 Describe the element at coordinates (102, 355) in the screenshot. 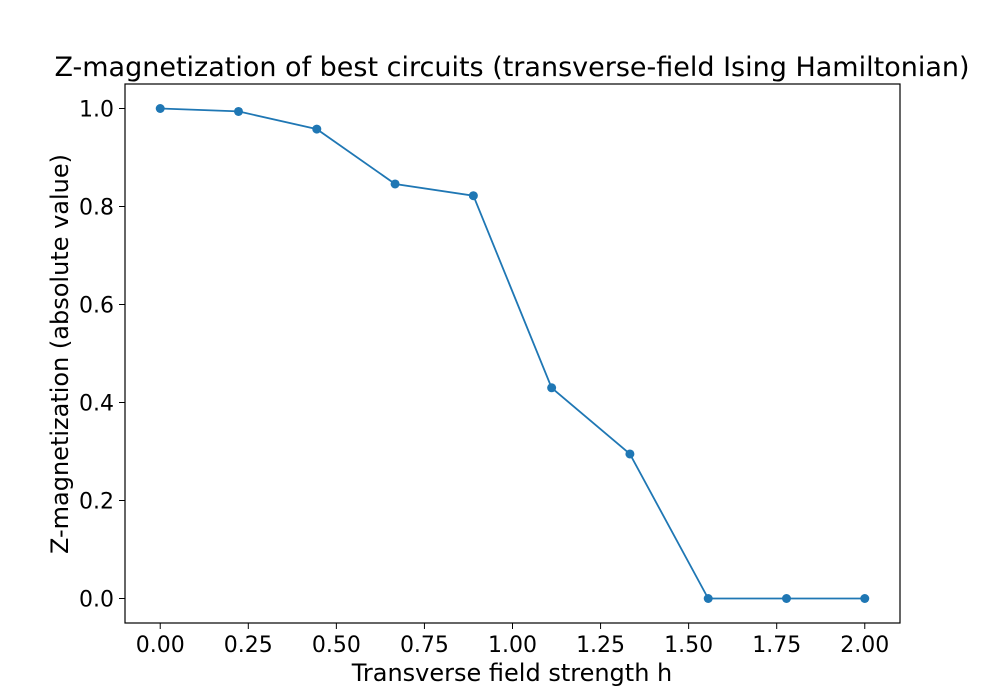

I see `y-axis-ticks: 0.0 0.2 0.4 0.6 0.8 1.0` at that location.